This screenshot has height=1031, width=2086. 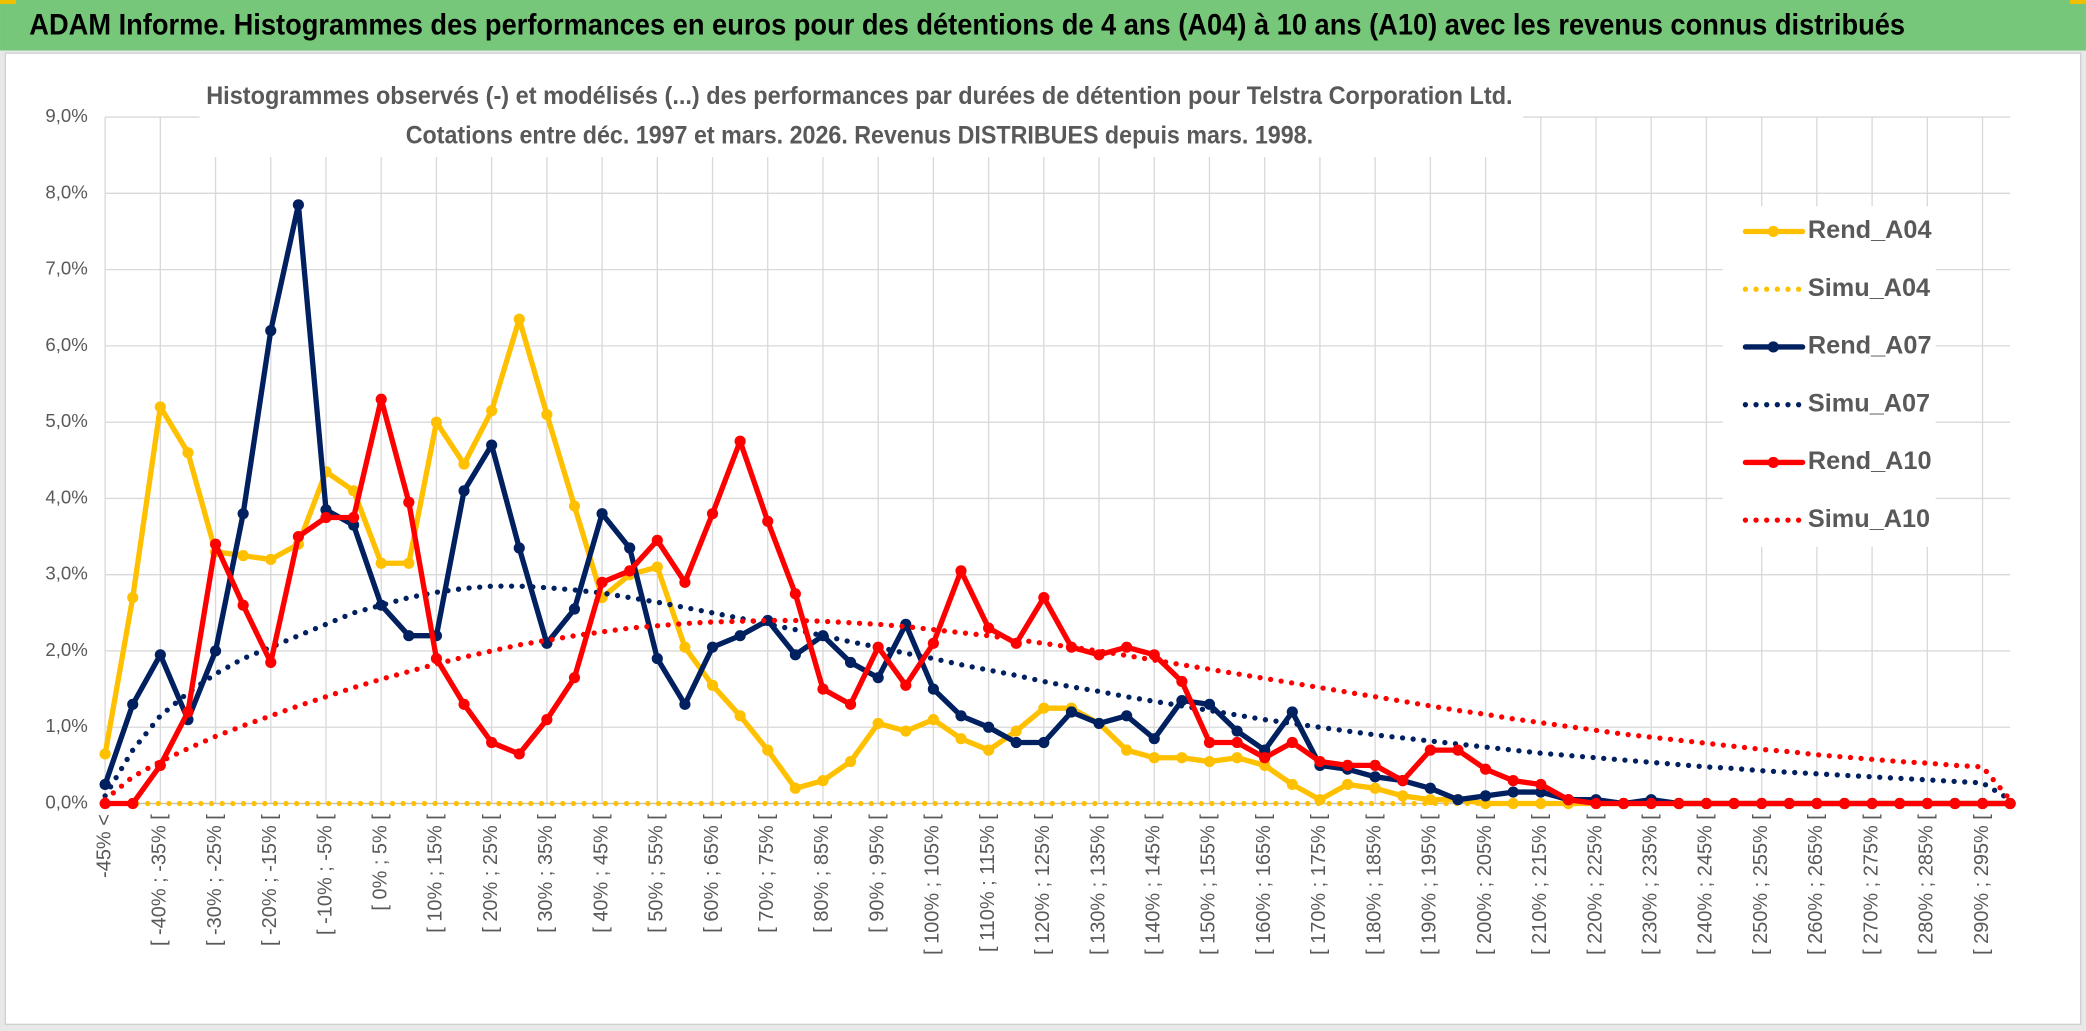 I want to click on y-tick-label: 6,0%, so click(x=66, y=344).